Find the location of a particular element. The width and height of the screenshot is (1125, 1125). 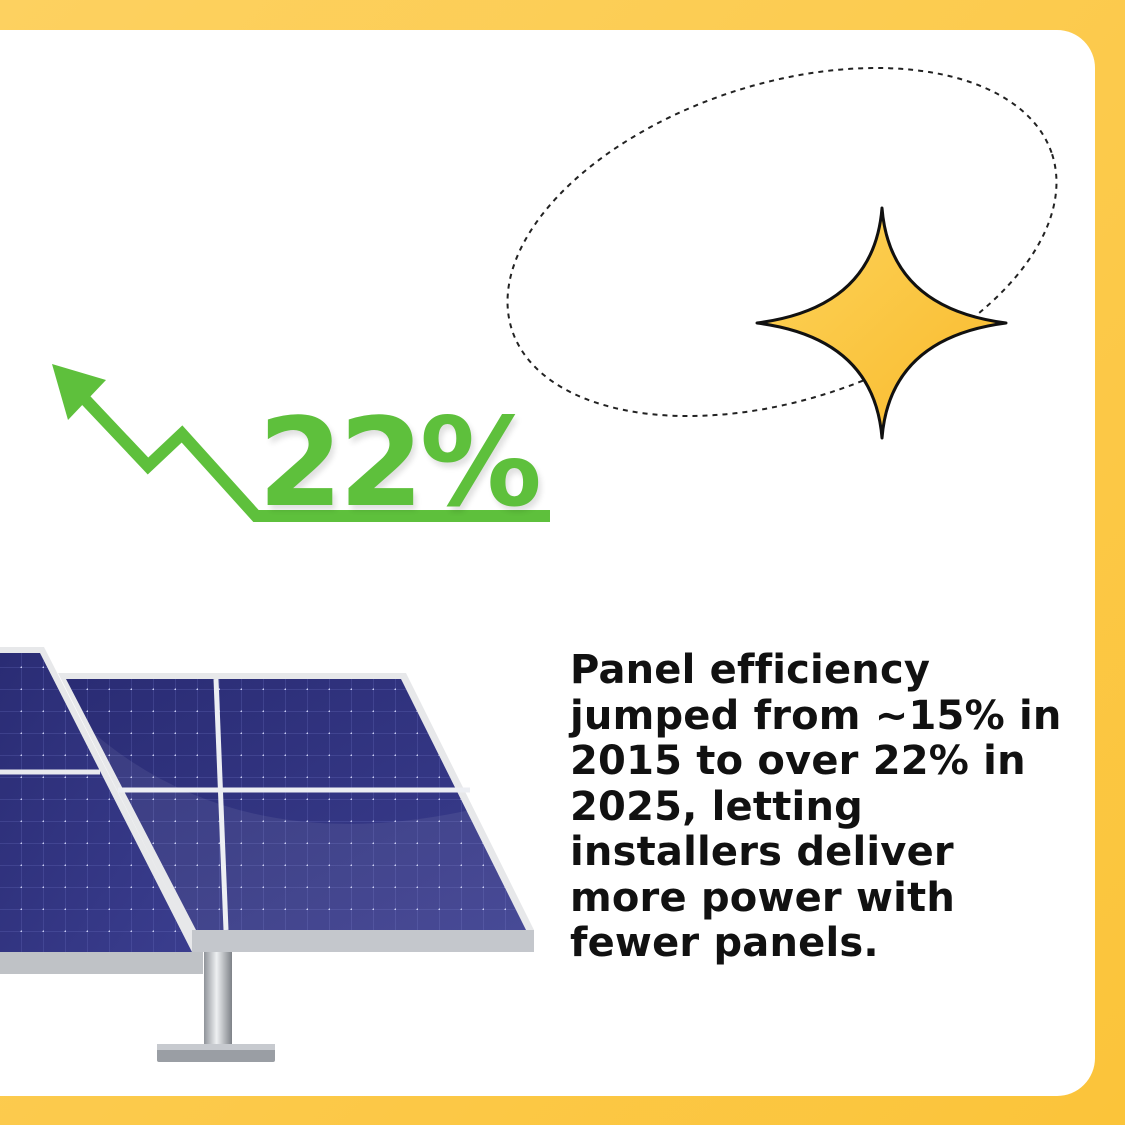

efficiency-stat: 22% is located at coordinates (400, 463).